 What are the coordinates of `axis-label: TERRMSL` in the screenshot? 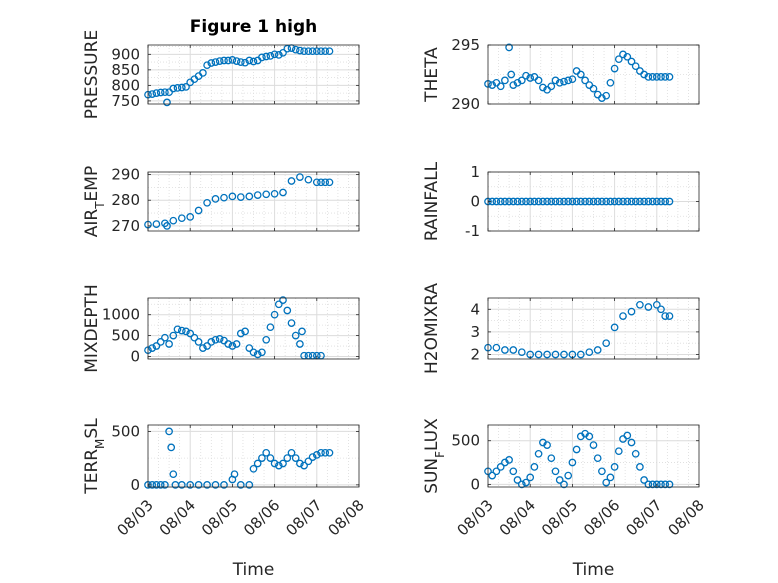 It's located at (94, 456).